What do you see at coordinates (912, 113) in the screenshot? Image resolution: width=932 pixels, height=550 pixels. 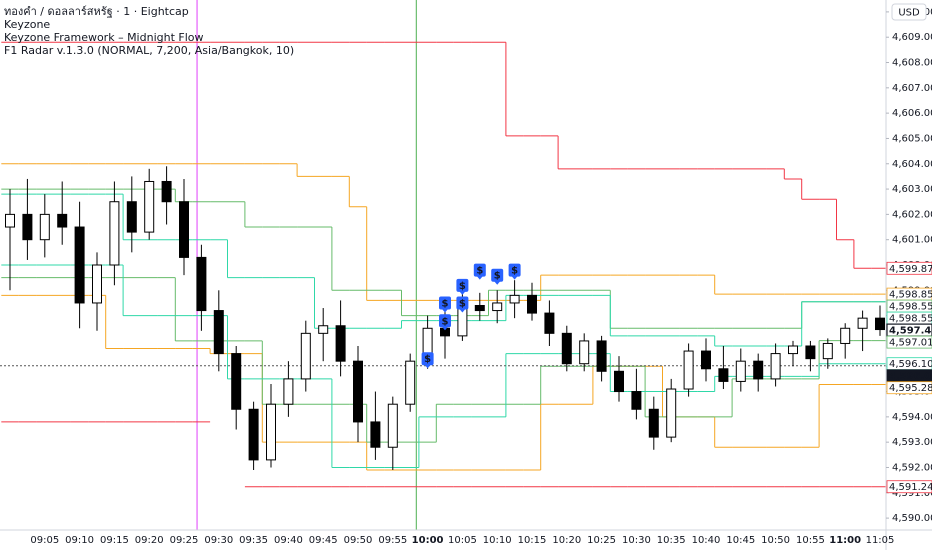 I see `y-tick-label: 4,606.00` at bounding box center [912, 113].